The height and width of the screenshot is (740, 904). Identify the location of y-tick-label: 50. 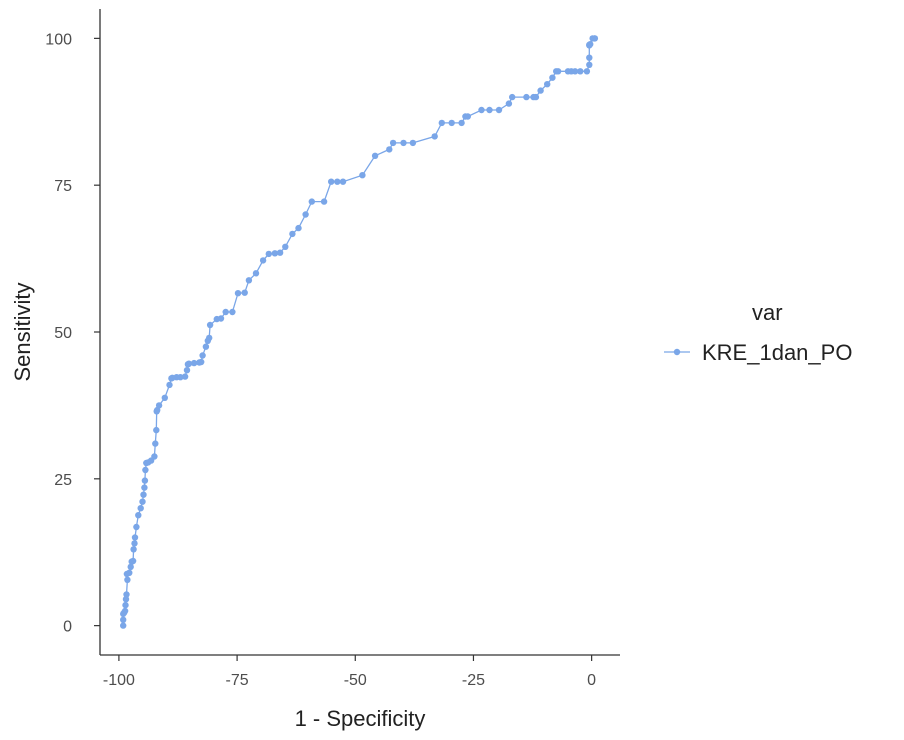
(63, 333).